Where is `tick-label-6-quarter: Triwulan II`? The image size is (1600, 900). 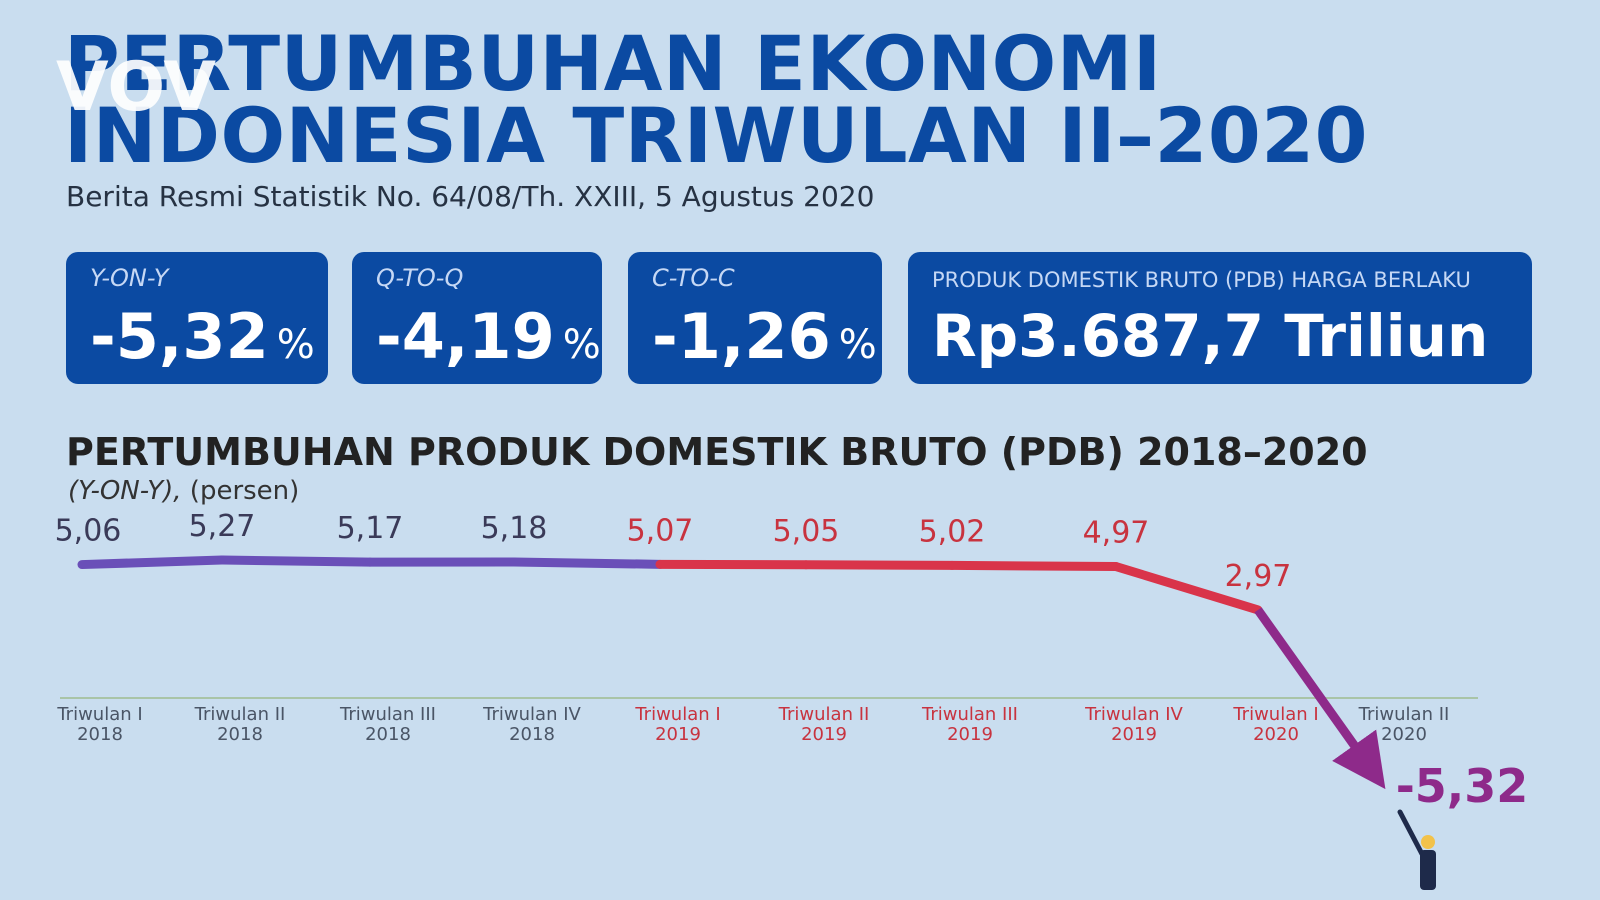
tick-label-6-quarter: Triwulan II is located at coordinates (824, 714).